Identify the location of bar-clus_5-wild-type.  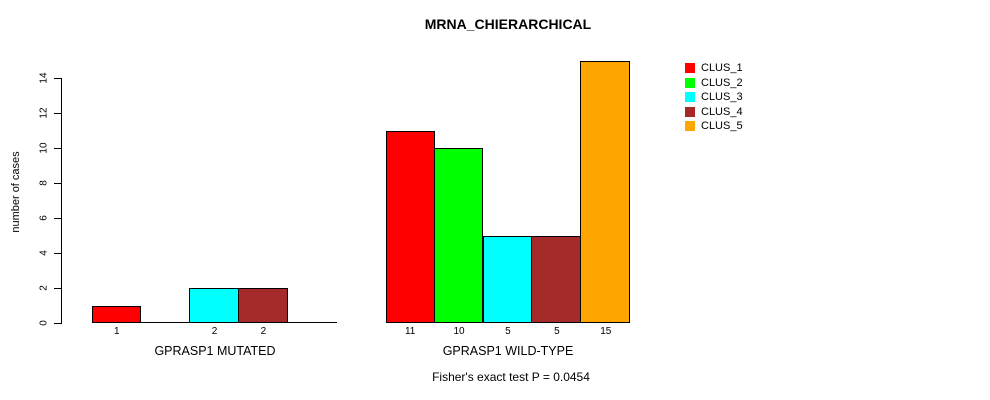
(605, 191).